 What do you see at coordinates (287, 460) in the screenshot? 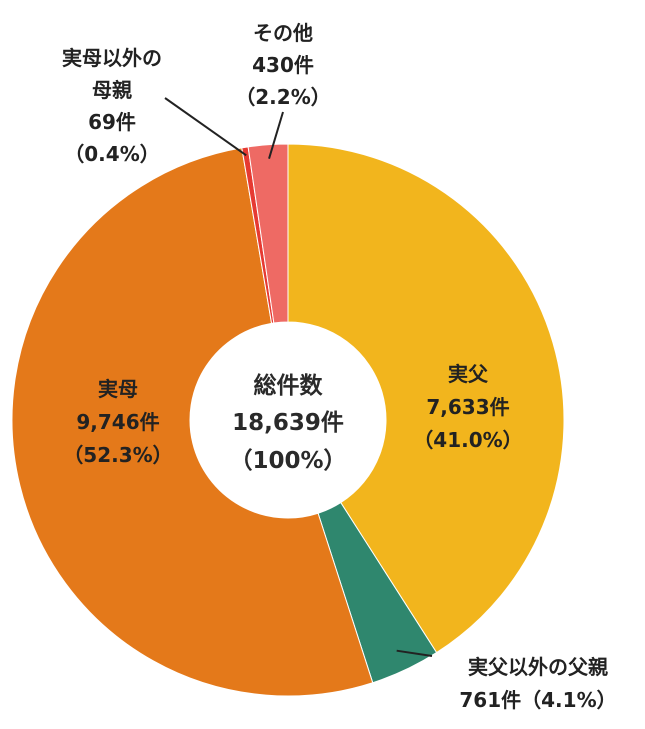
I see `total-percent: （100%）` at bounding box center [287, 460].